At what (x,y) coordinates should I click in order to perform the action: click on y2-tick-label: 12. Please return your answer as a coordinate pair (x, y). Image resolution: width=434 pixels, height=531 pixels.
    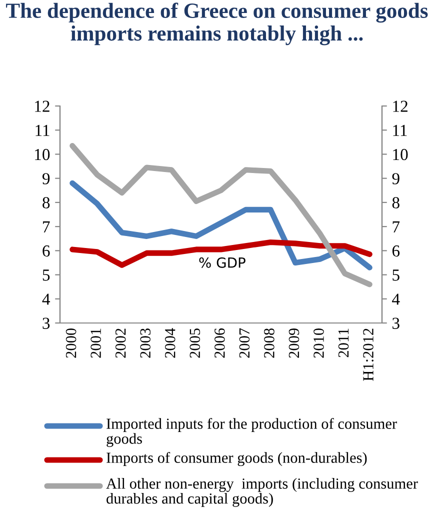
    Looking at the image, I should click on (400, 106).